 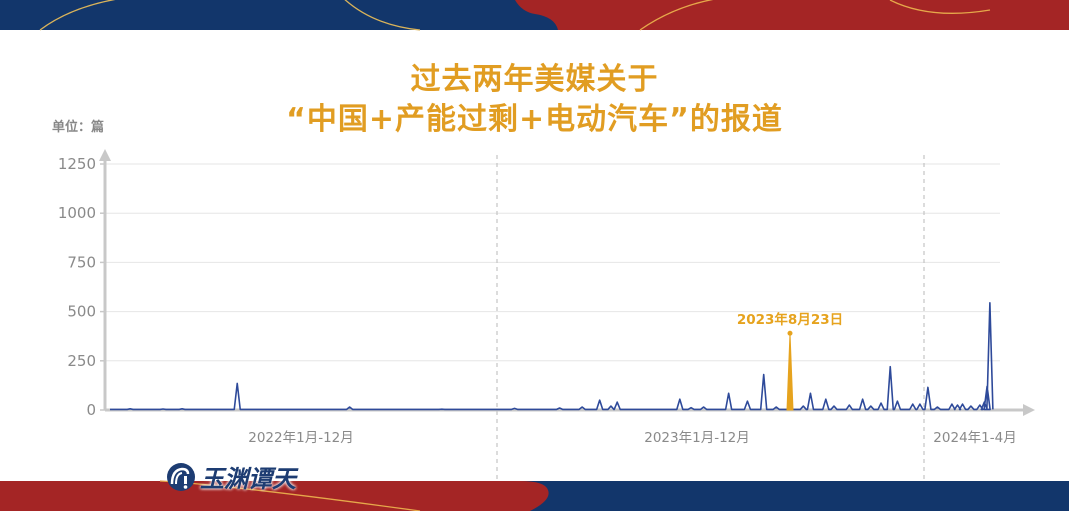 What do you see at coordinates (77, 213) in the screenshot?
I see `y-tick-label: 1000` at bounding box center [77, 213].